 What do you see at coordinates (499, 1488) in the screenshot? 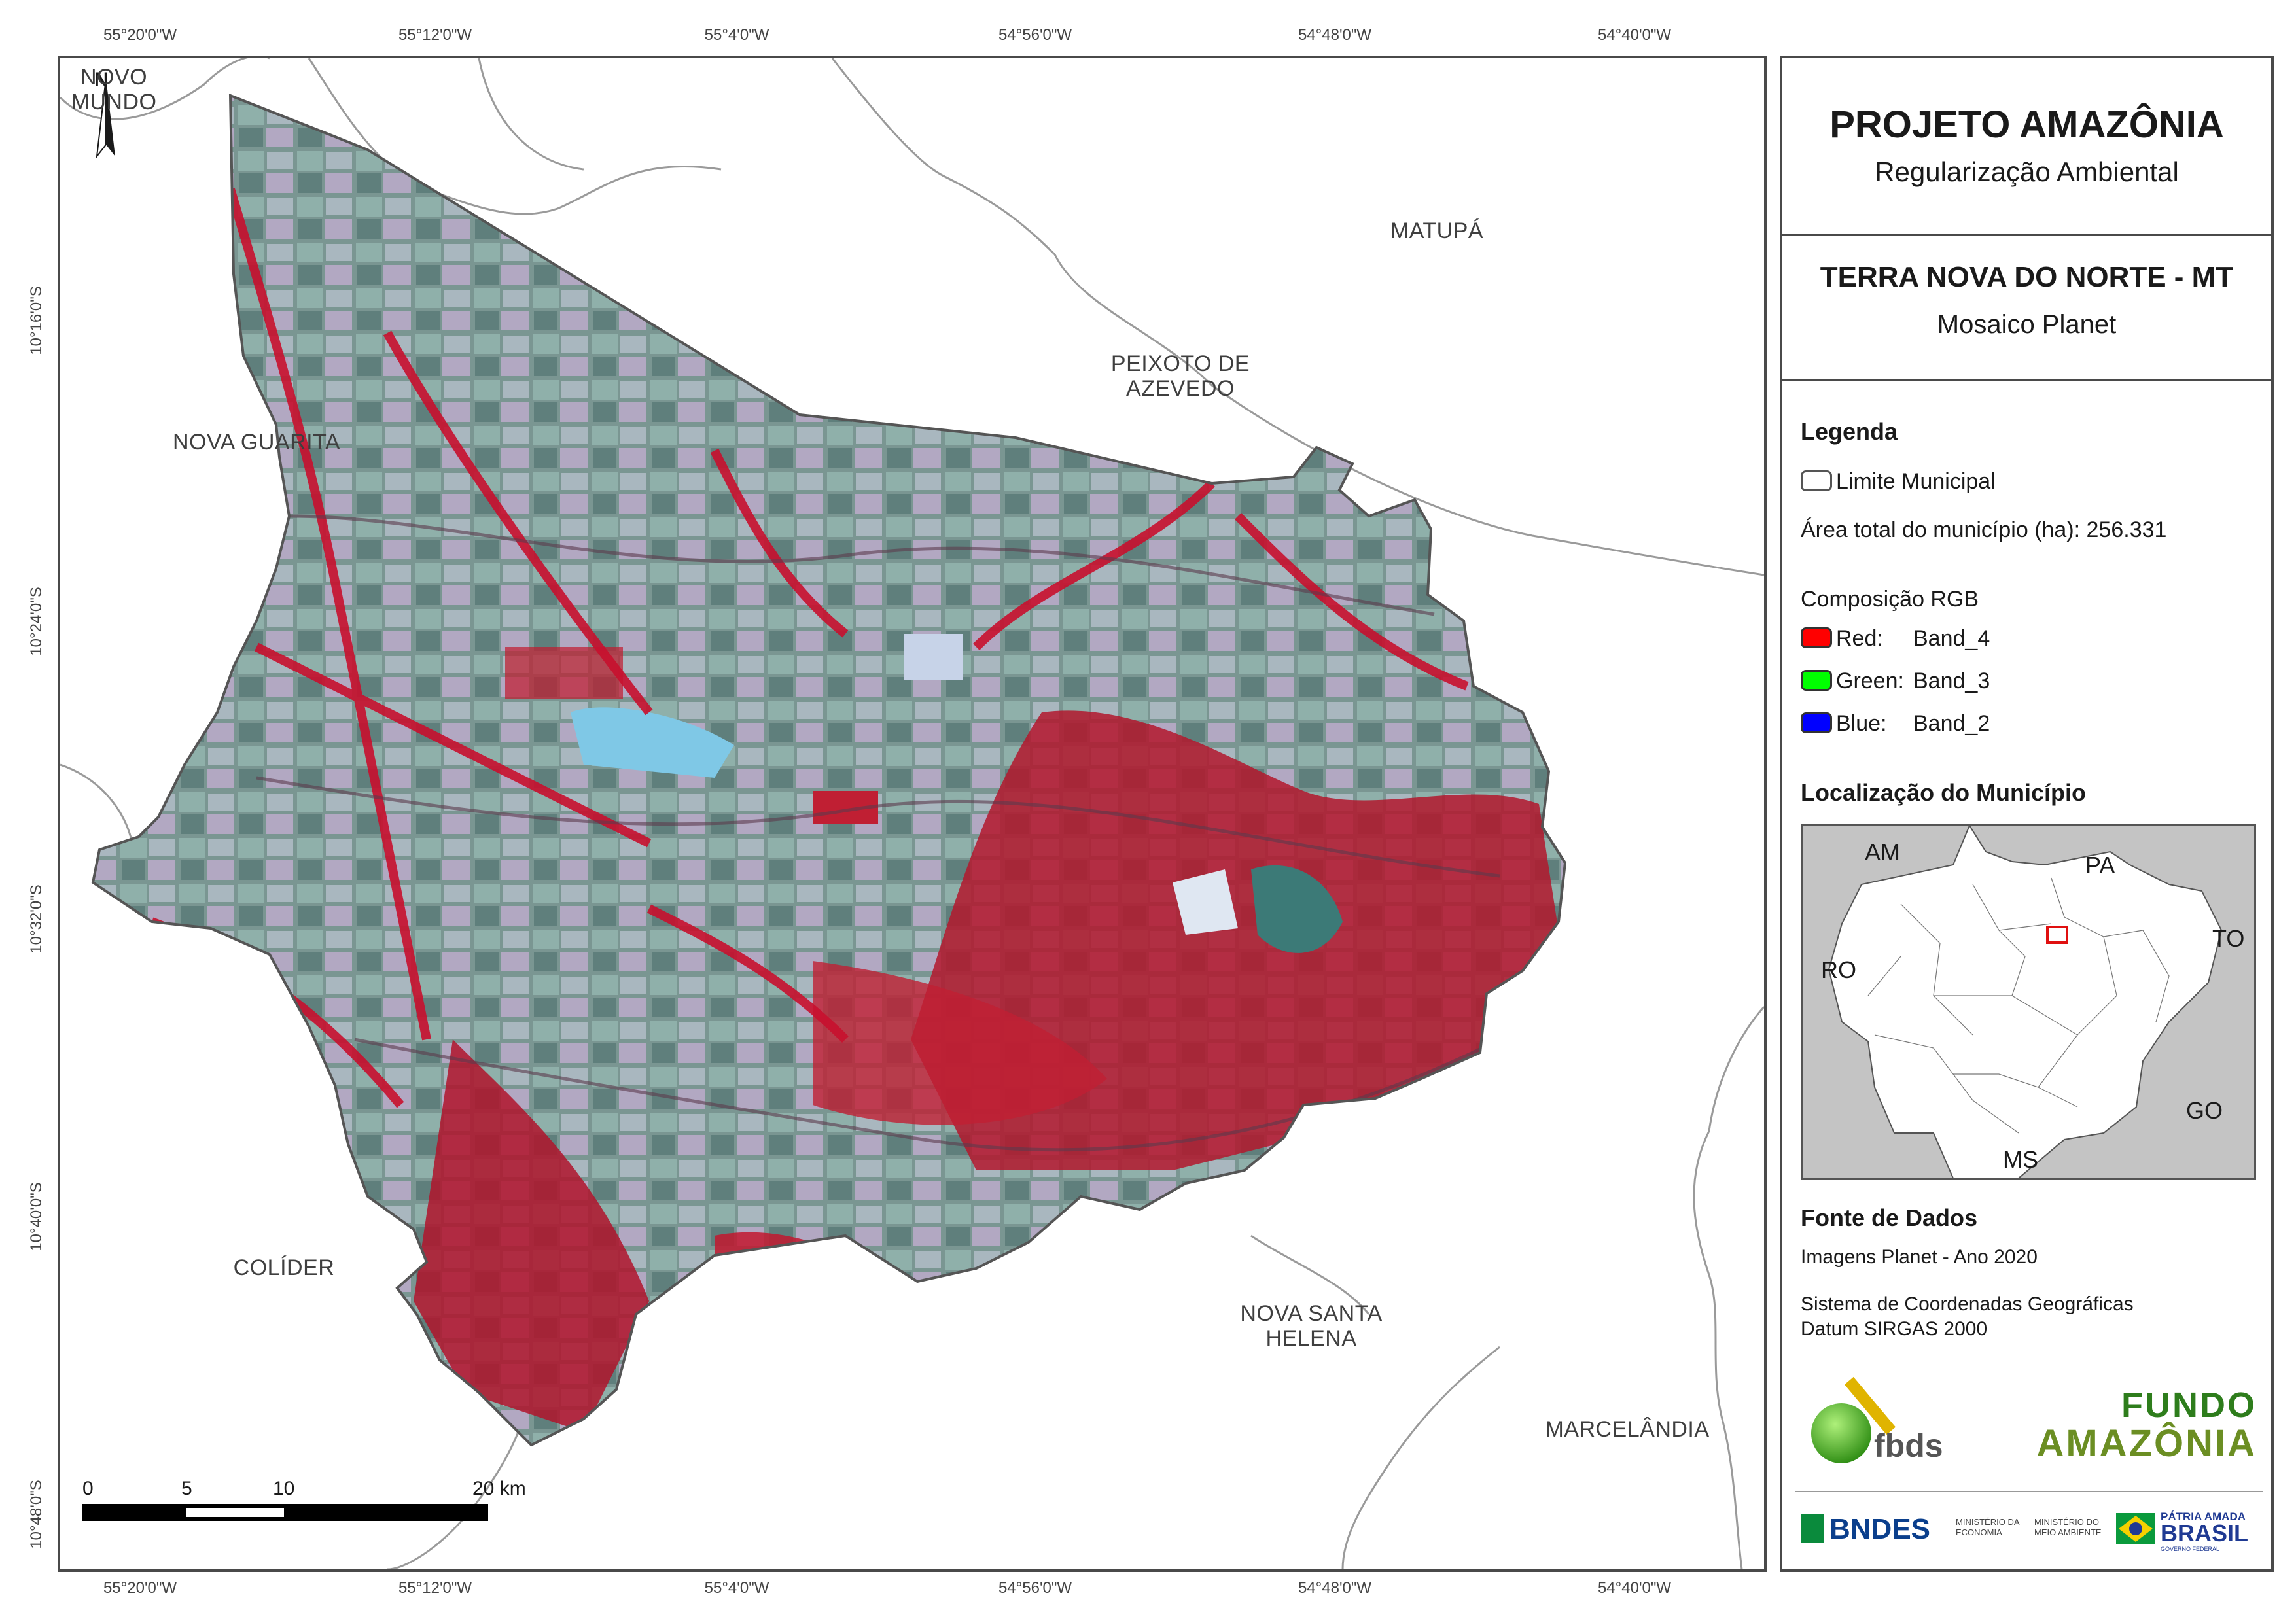
I see `scale-label-20km: 20 km` at bounding box center [499, 1488].